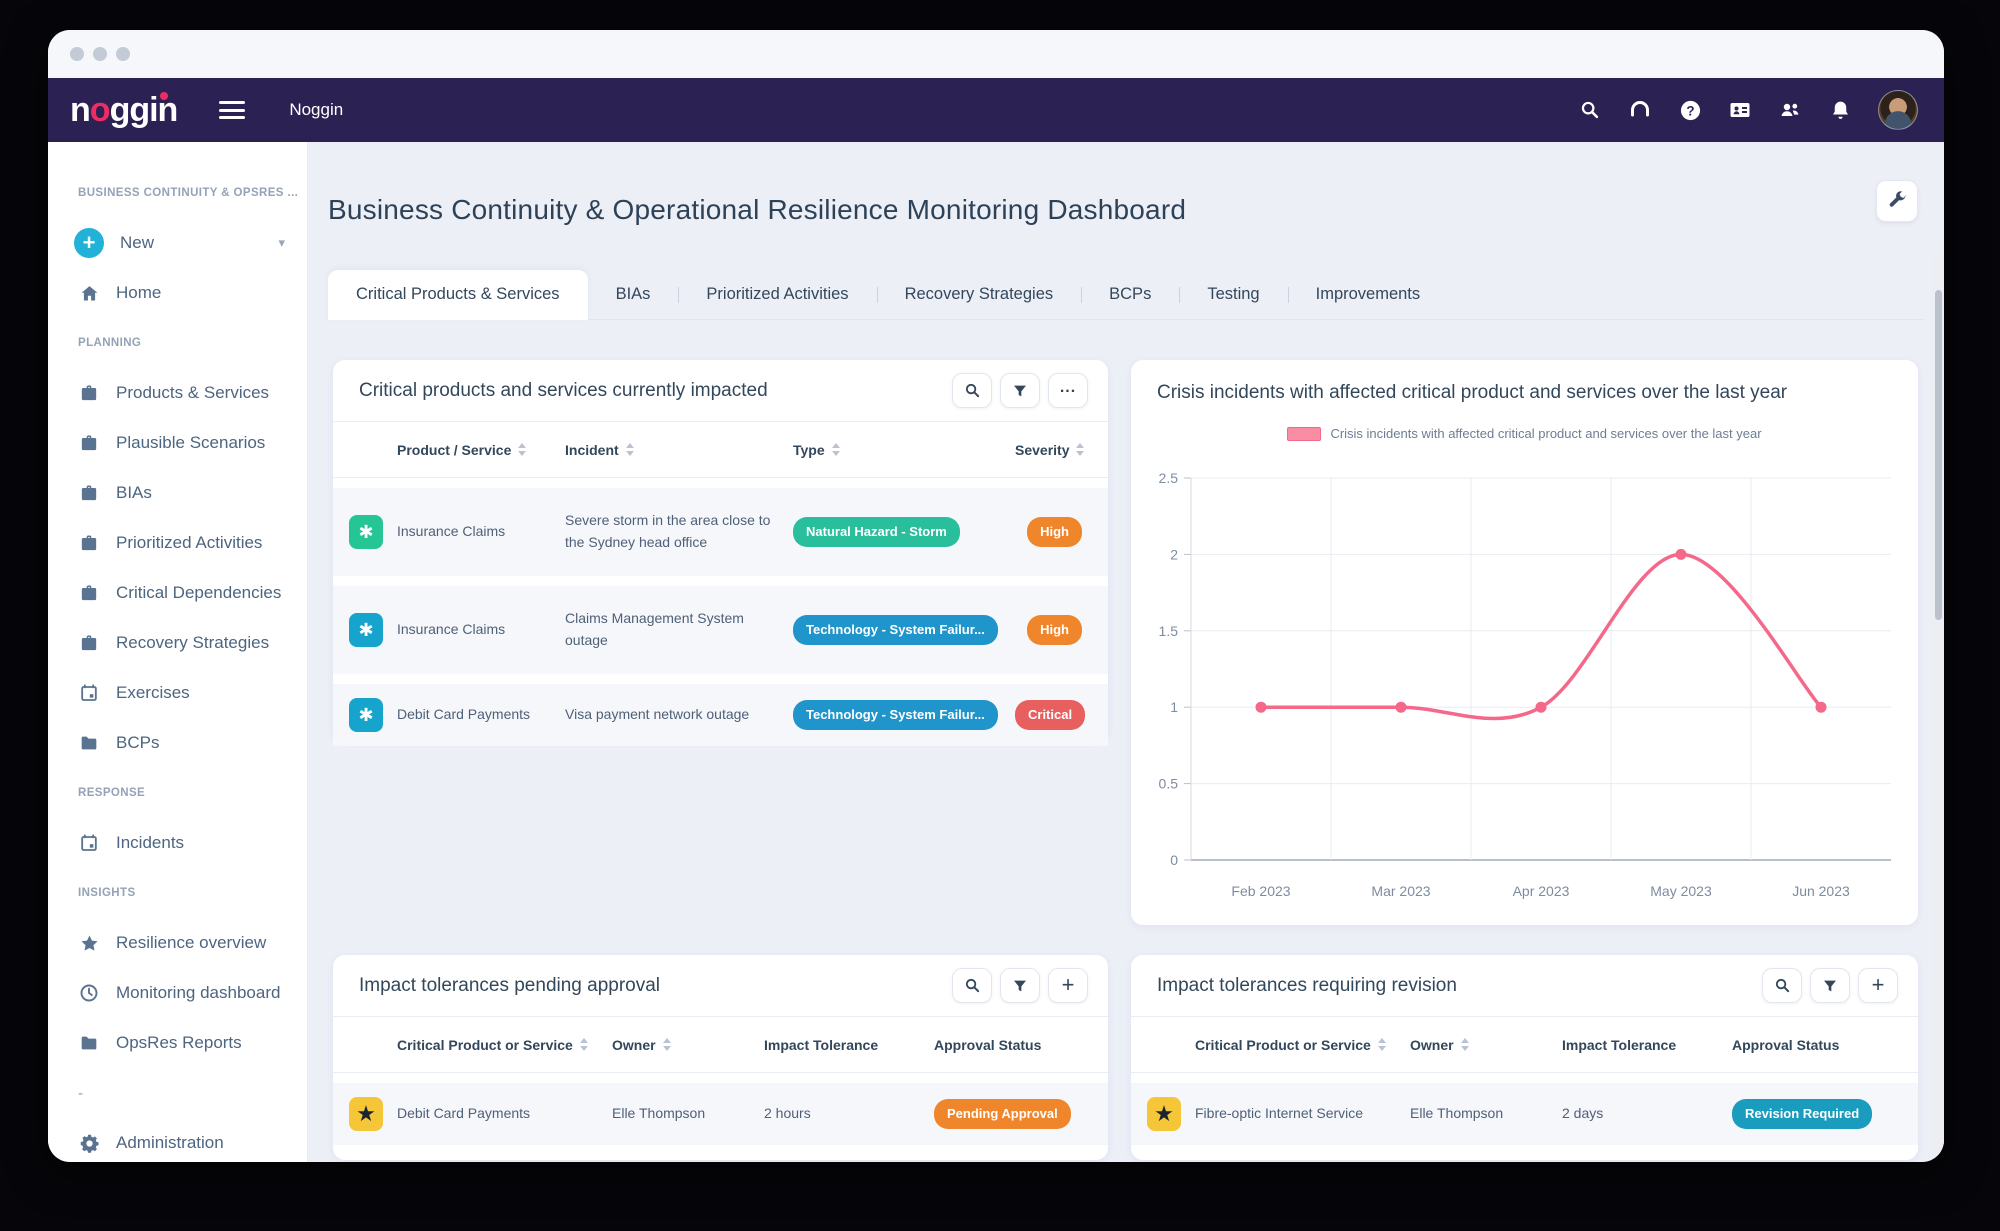 This screenshot has width=2000, height=1231. What do you see at coordinates (89, 243) in the screenshot?
I see `plus-circle-icon: +` at bounding box center [89, 243].